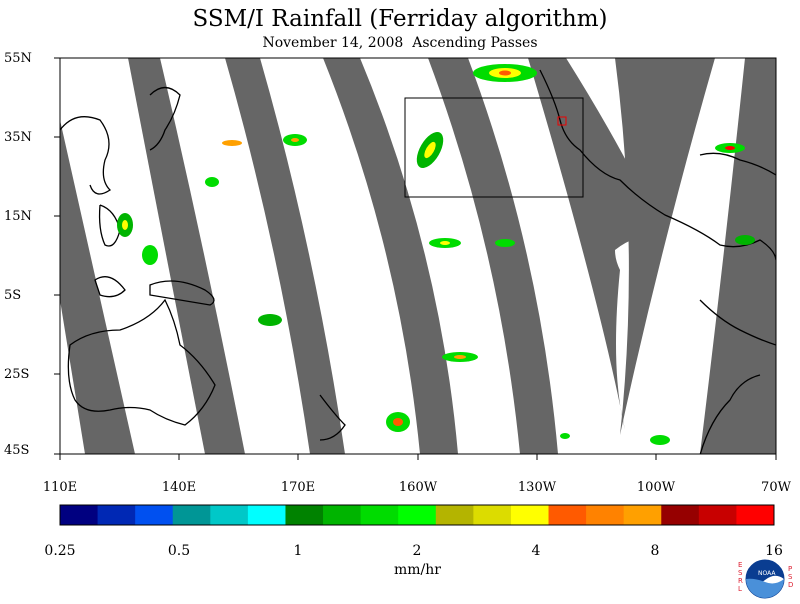  What do you see at coordinates (791, 585) in the screenshot?
I see `logo-letter: D` at bounding box center [791, 585].